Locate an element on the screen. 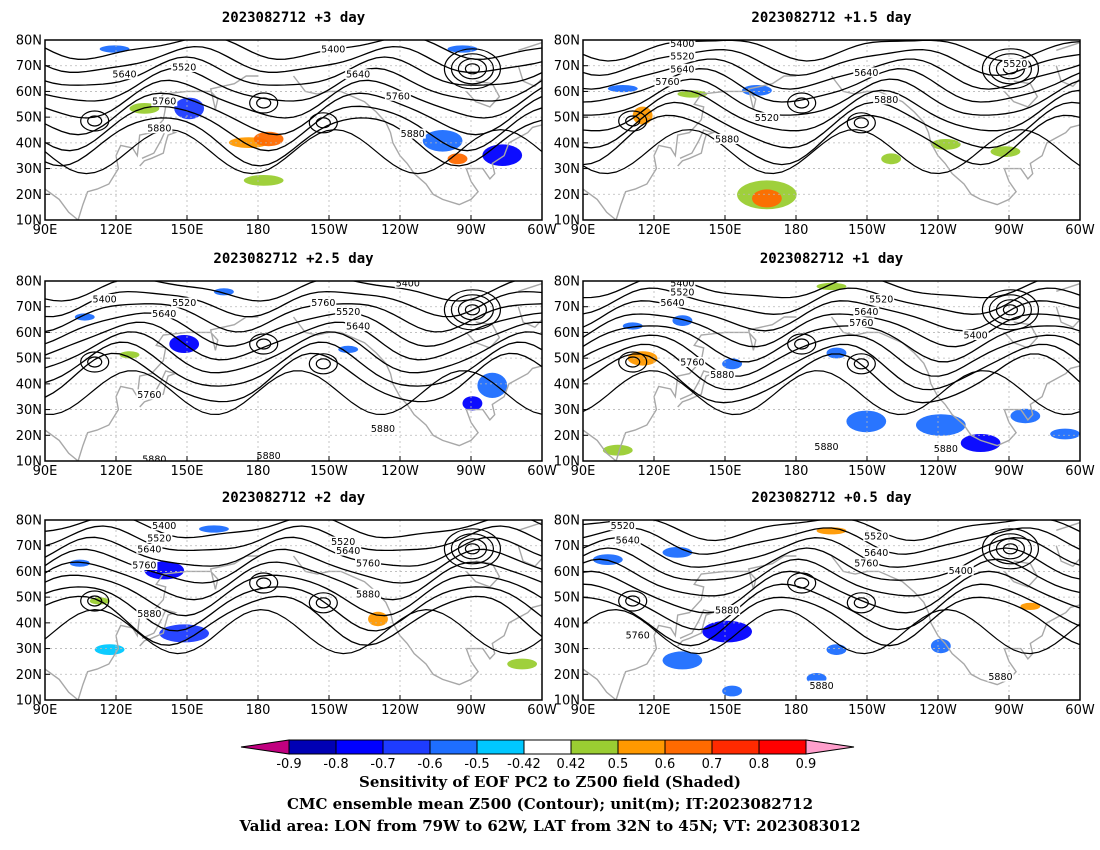  lon-tick-label: 120W is located at coordinates (938, 230).